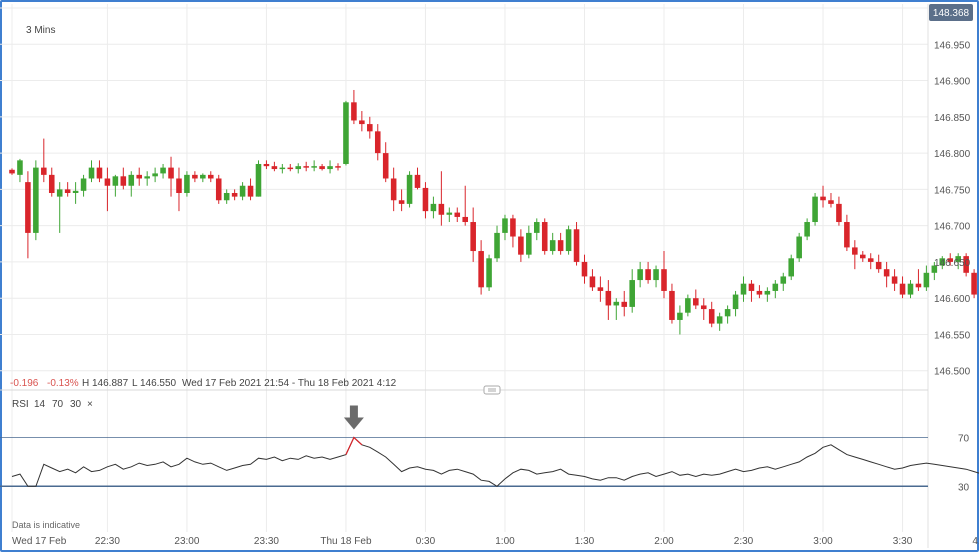 The width and height of the screenshot is (979, 552). Describe the element at coordinates (823, 541) in the screenshot. I see `time-tick-label: 3:00` at that location.